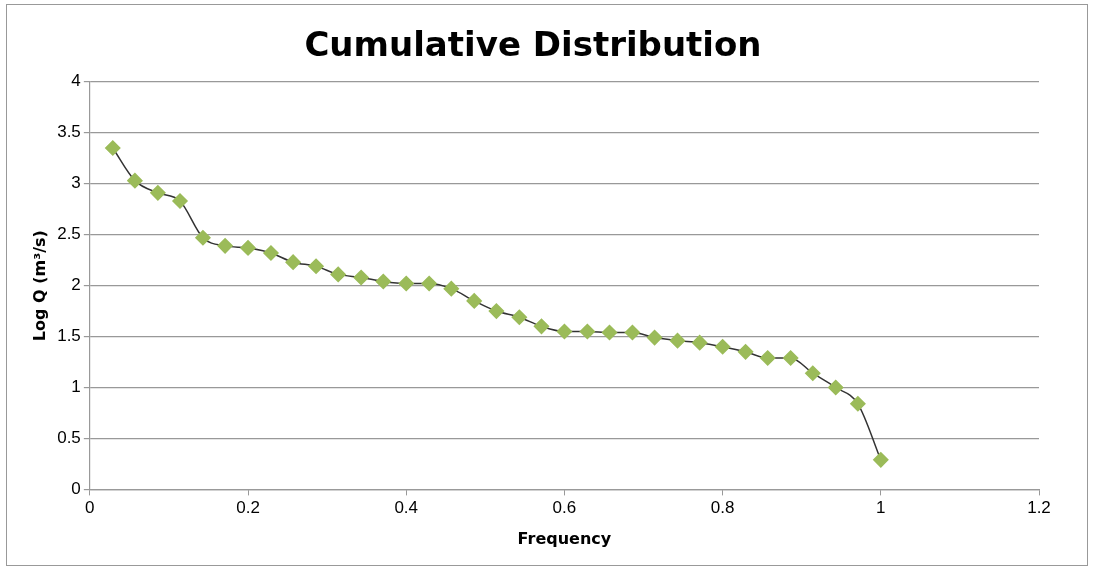  I want to click on x-axis-title: Frequency, so click(564, 538).